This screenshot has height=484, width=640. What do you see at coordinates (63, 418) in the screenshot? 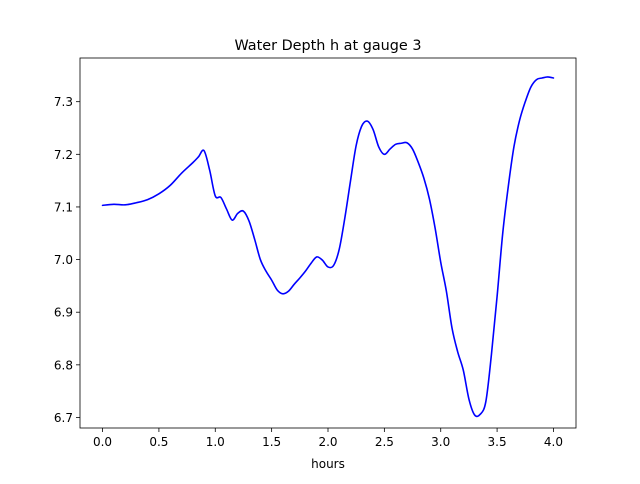
I see `y-tick-label: 6.7` at bounding box center [63, 418].